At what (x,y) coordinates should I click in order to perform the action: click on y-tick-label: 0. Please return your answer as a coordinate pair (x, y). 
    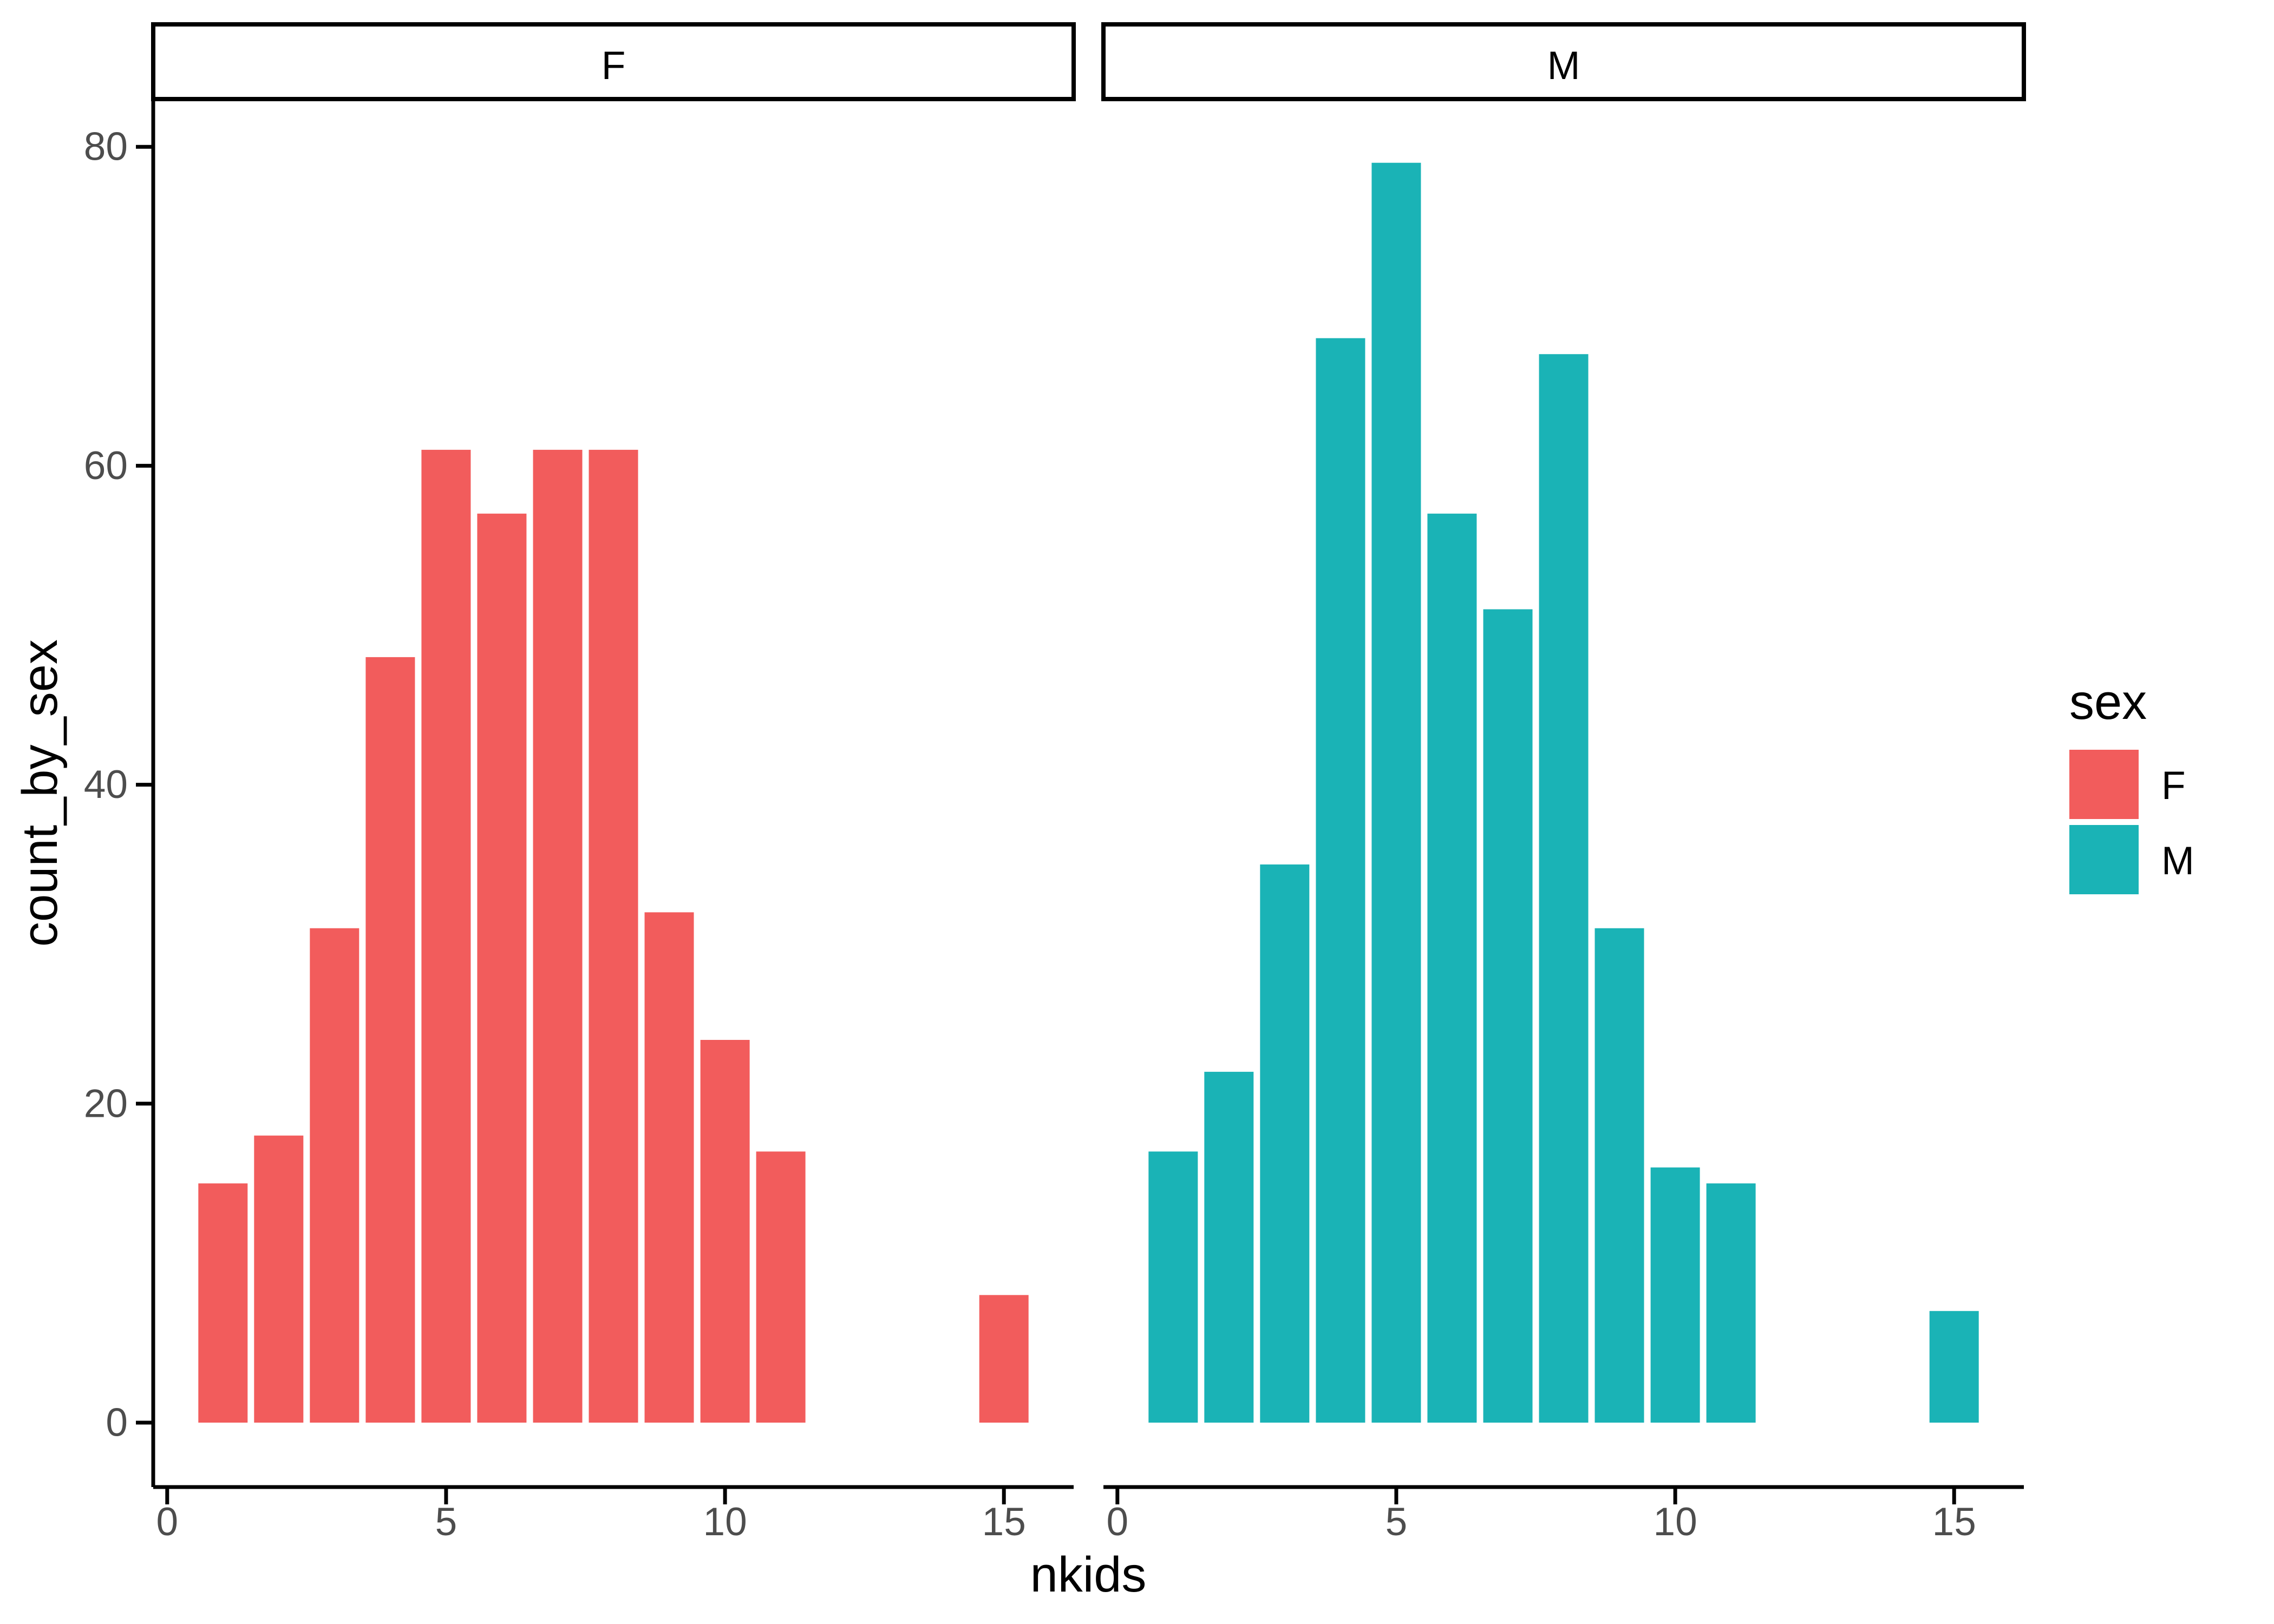
    Looking at the image, I should click on (117, 1423).